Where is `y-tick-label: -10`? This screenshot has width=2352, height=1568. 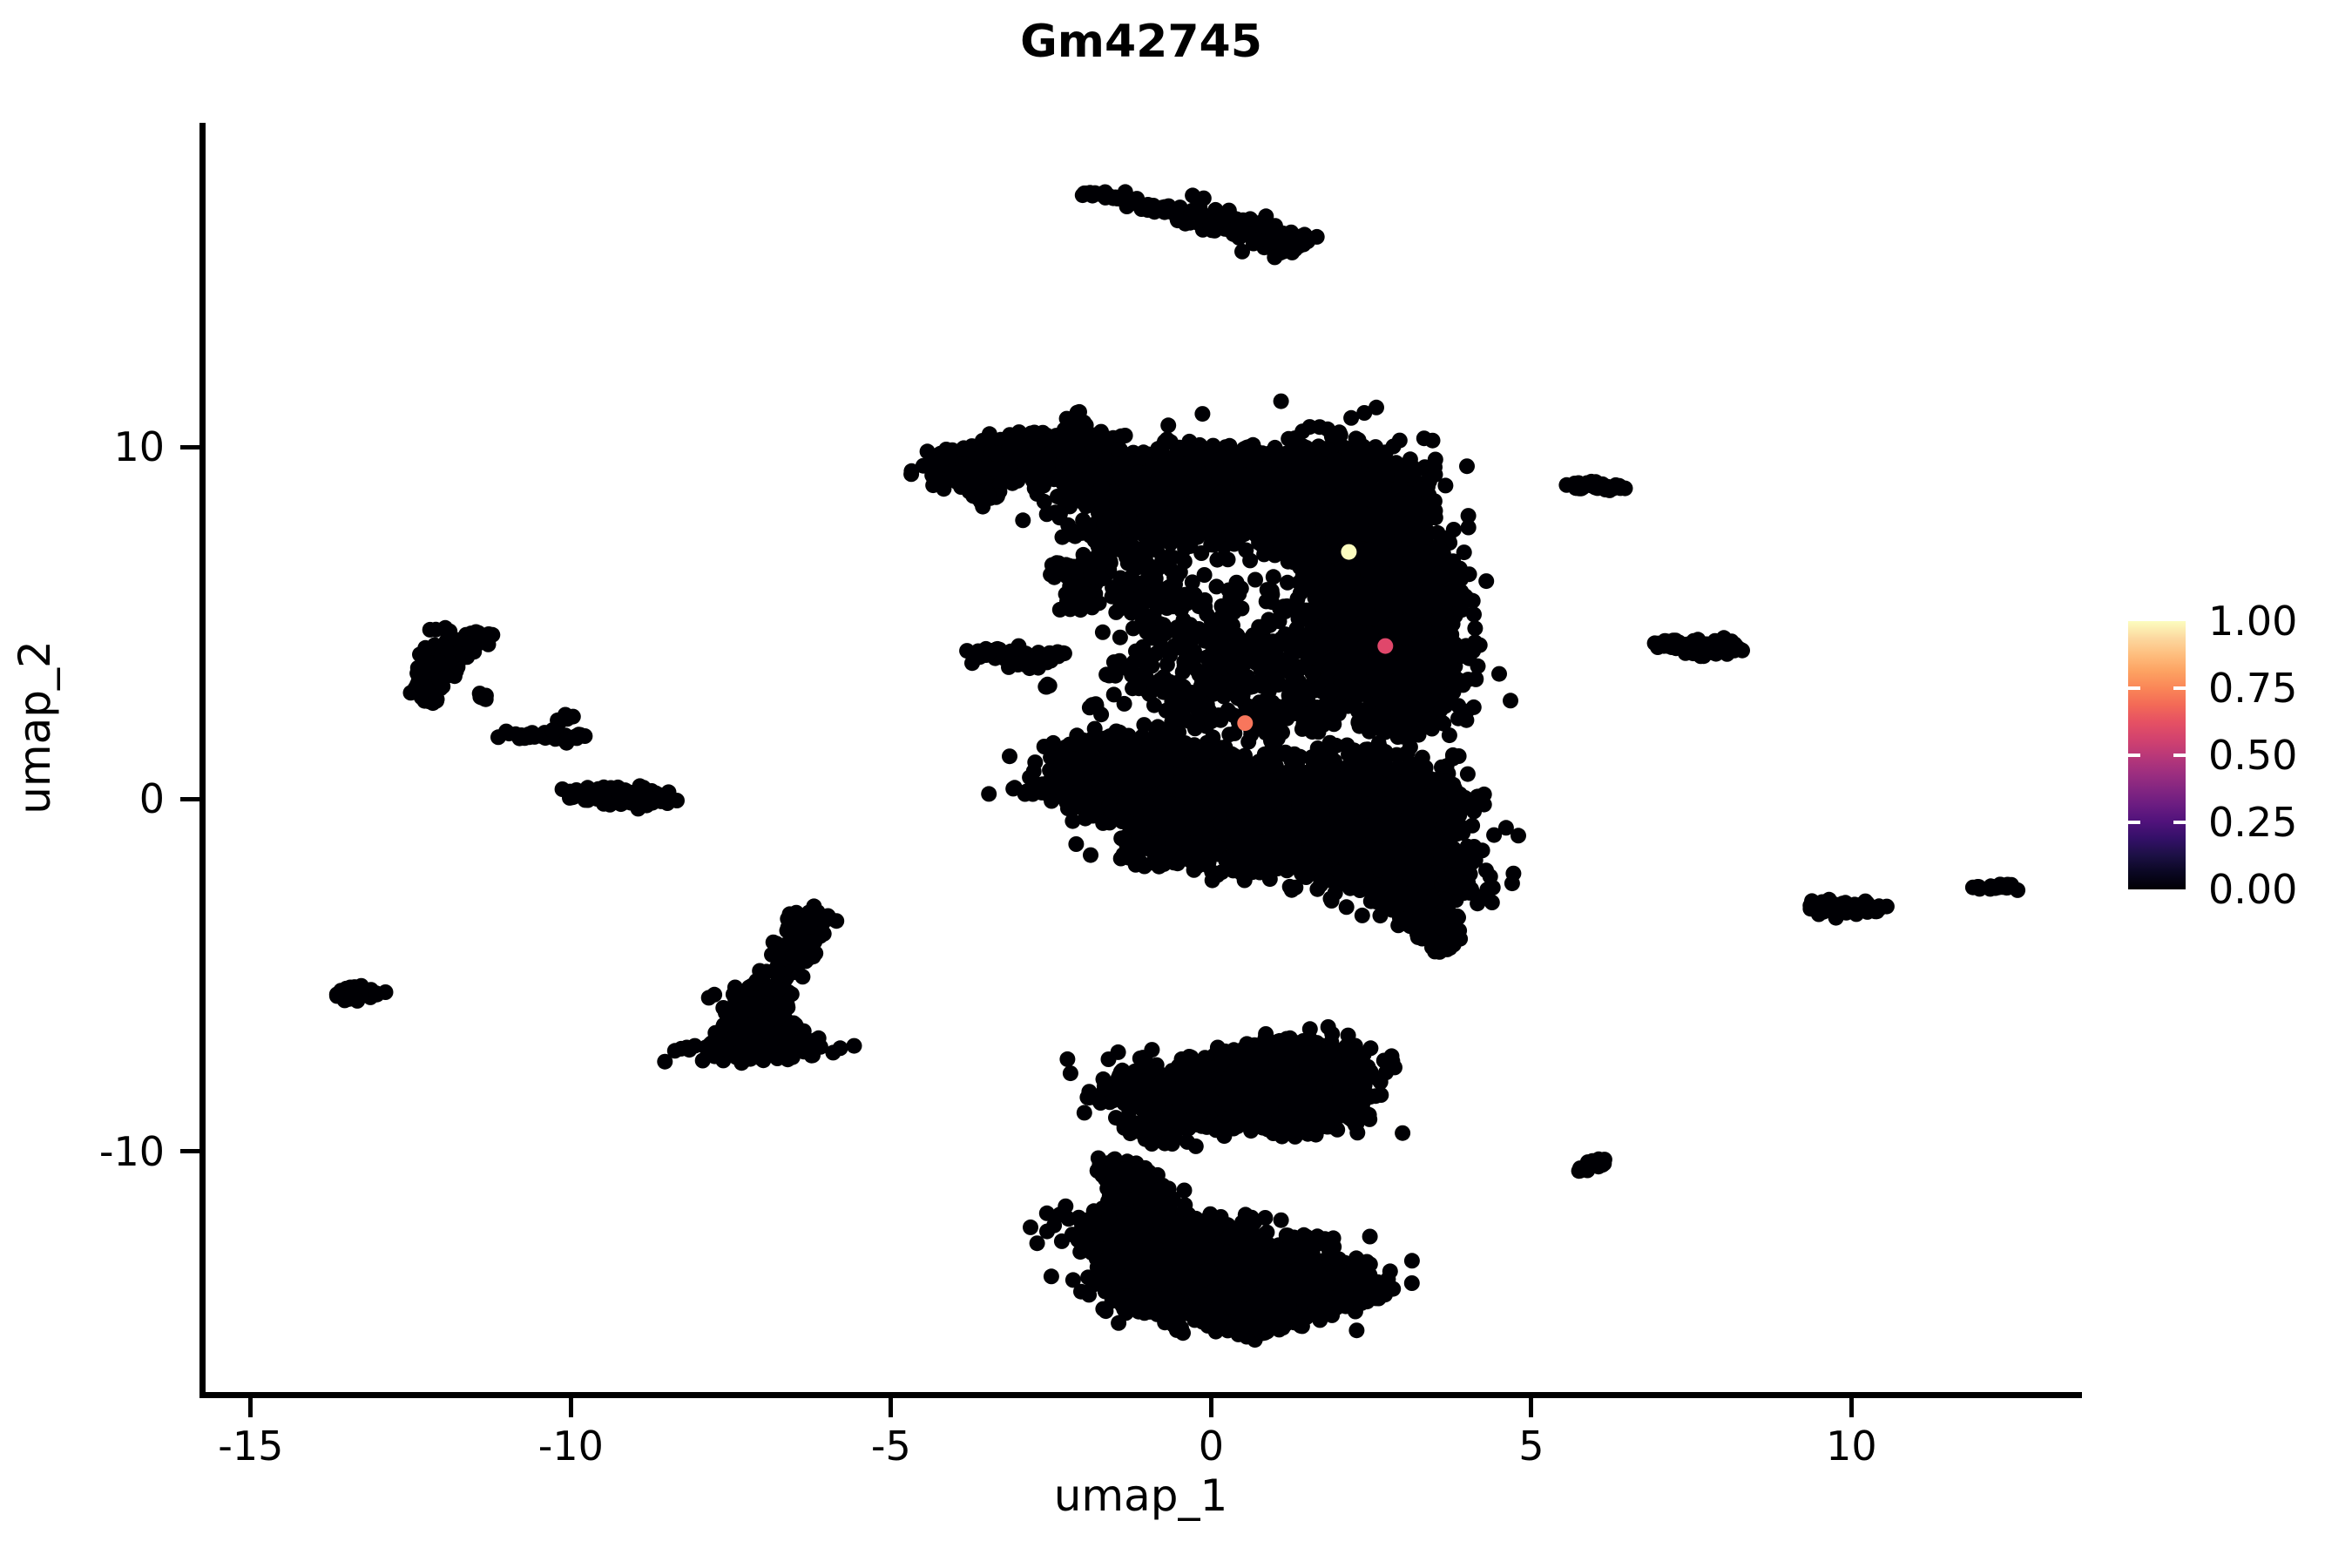
y-tick-label: -10 is located at coordinates (131, 1151).